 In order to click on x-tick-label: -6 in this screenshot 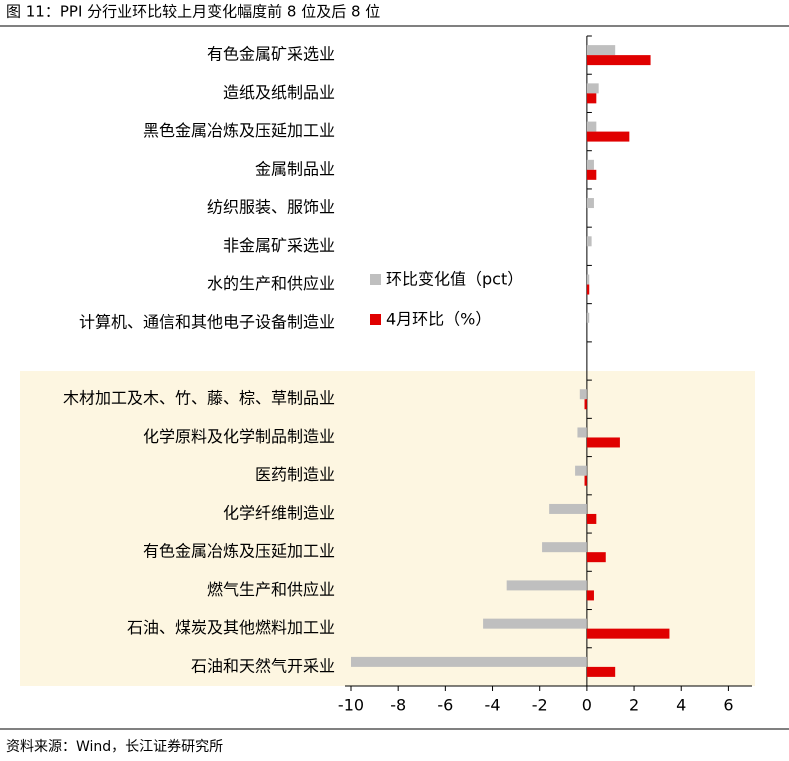, I will do `click(445, 705)`.